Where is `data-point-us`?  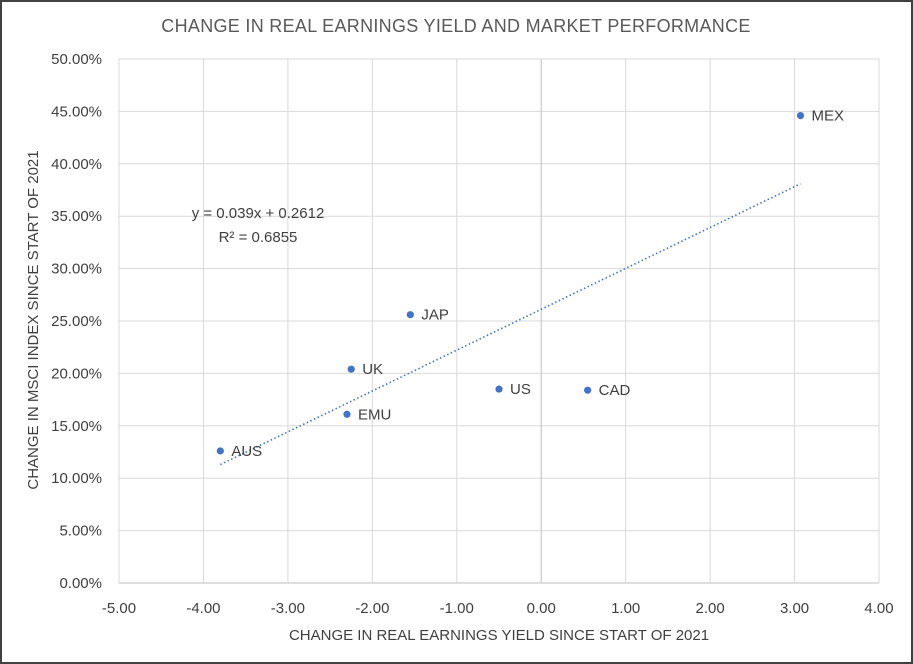
data-point-us is located at coordinates (499, 389).